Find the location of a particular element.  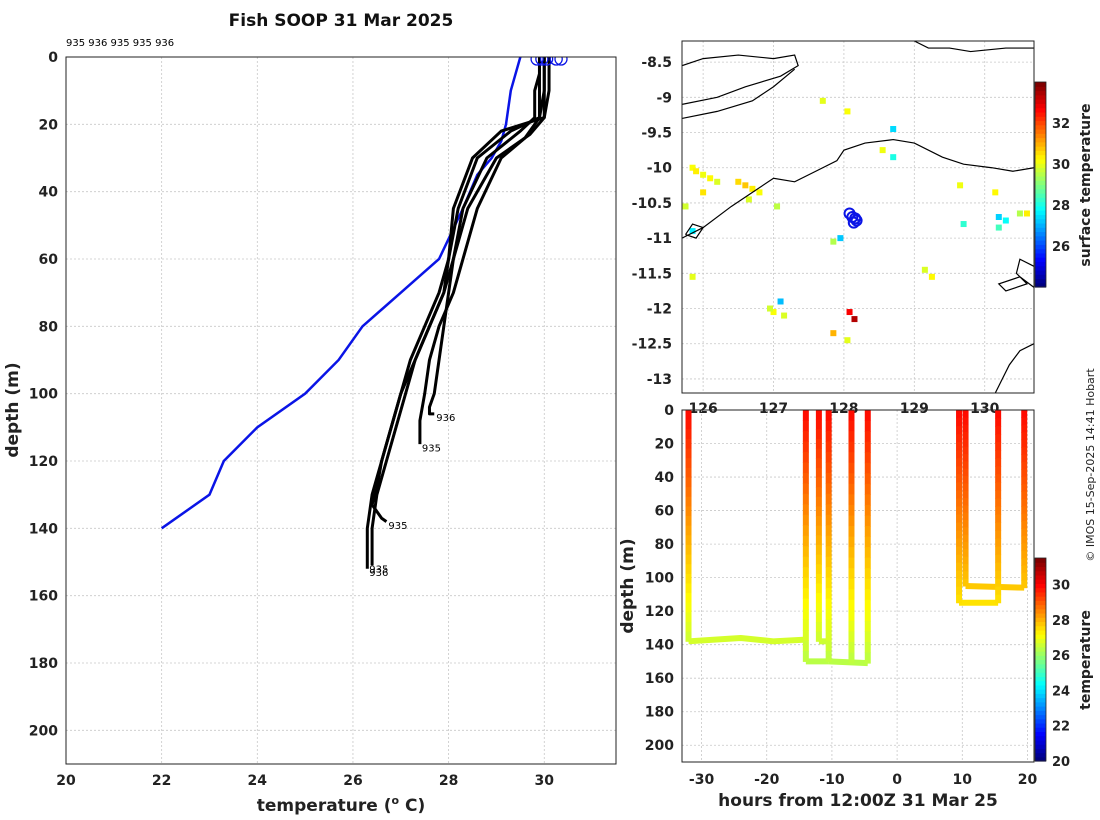

profile-end-label: 936 is located at coordinates (378, 573).